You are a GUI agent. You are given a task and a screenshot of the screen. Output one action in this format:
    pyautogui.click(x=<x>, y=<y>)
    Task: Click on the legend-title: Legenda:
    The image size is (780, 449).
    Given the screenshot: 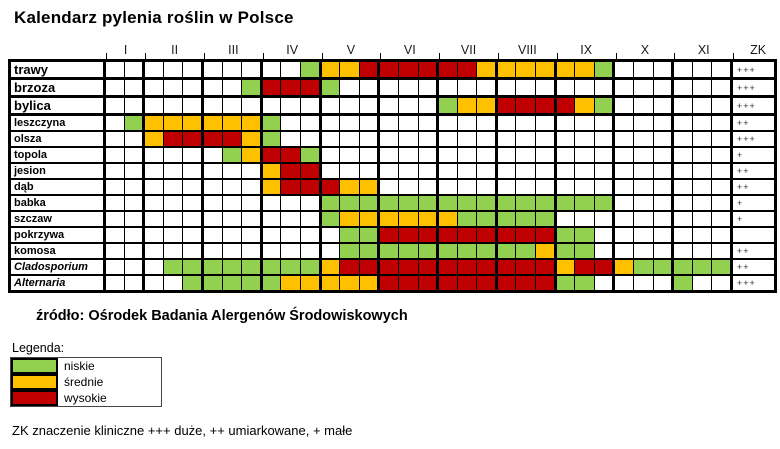 What is the action you would take?
    pyautogui.click(x=38, y=348)
    